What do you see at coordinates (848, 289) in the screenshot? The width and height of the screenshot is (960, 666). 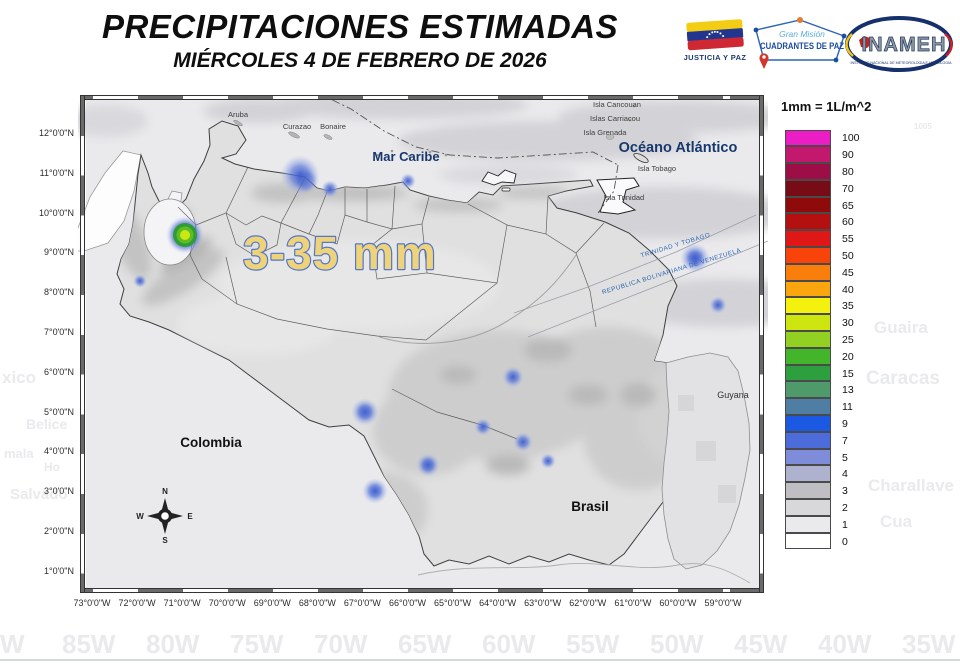 I see `legend-value: 40` at bounding box center [848, 289].